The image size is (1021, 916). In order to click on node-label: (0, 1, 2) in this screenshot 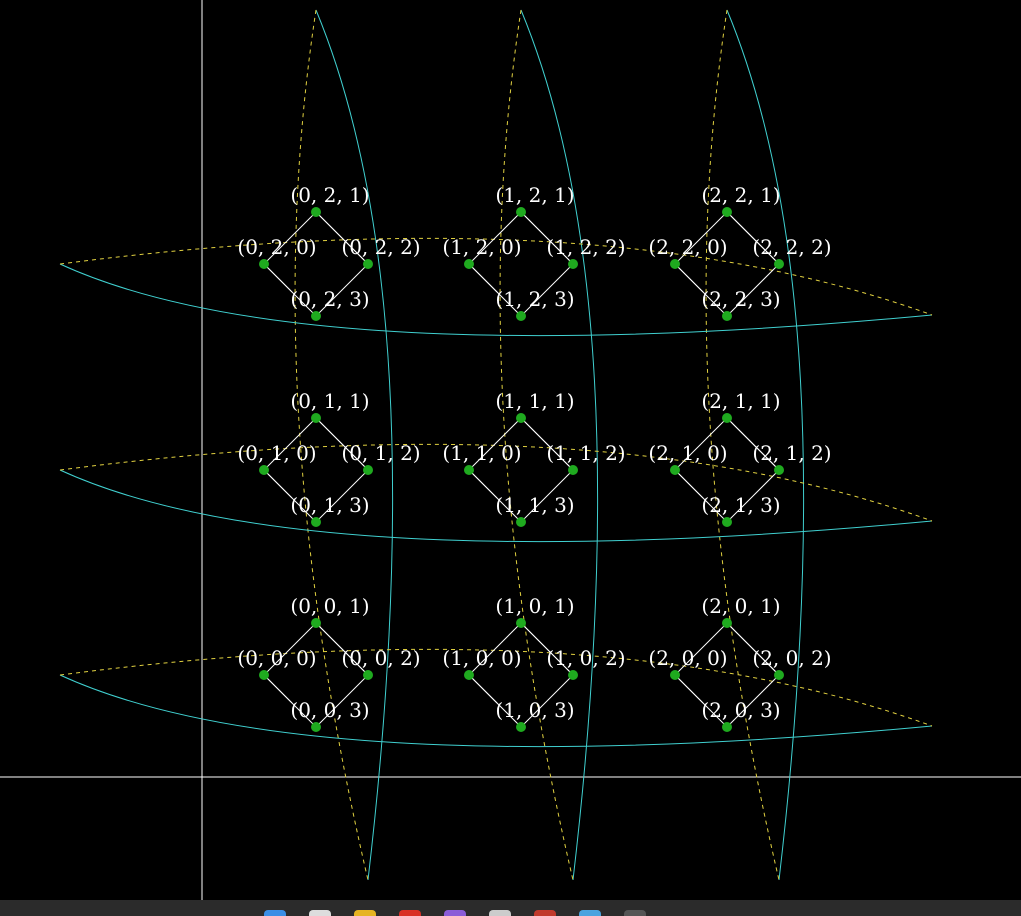, I will do `click(380, 453)`.